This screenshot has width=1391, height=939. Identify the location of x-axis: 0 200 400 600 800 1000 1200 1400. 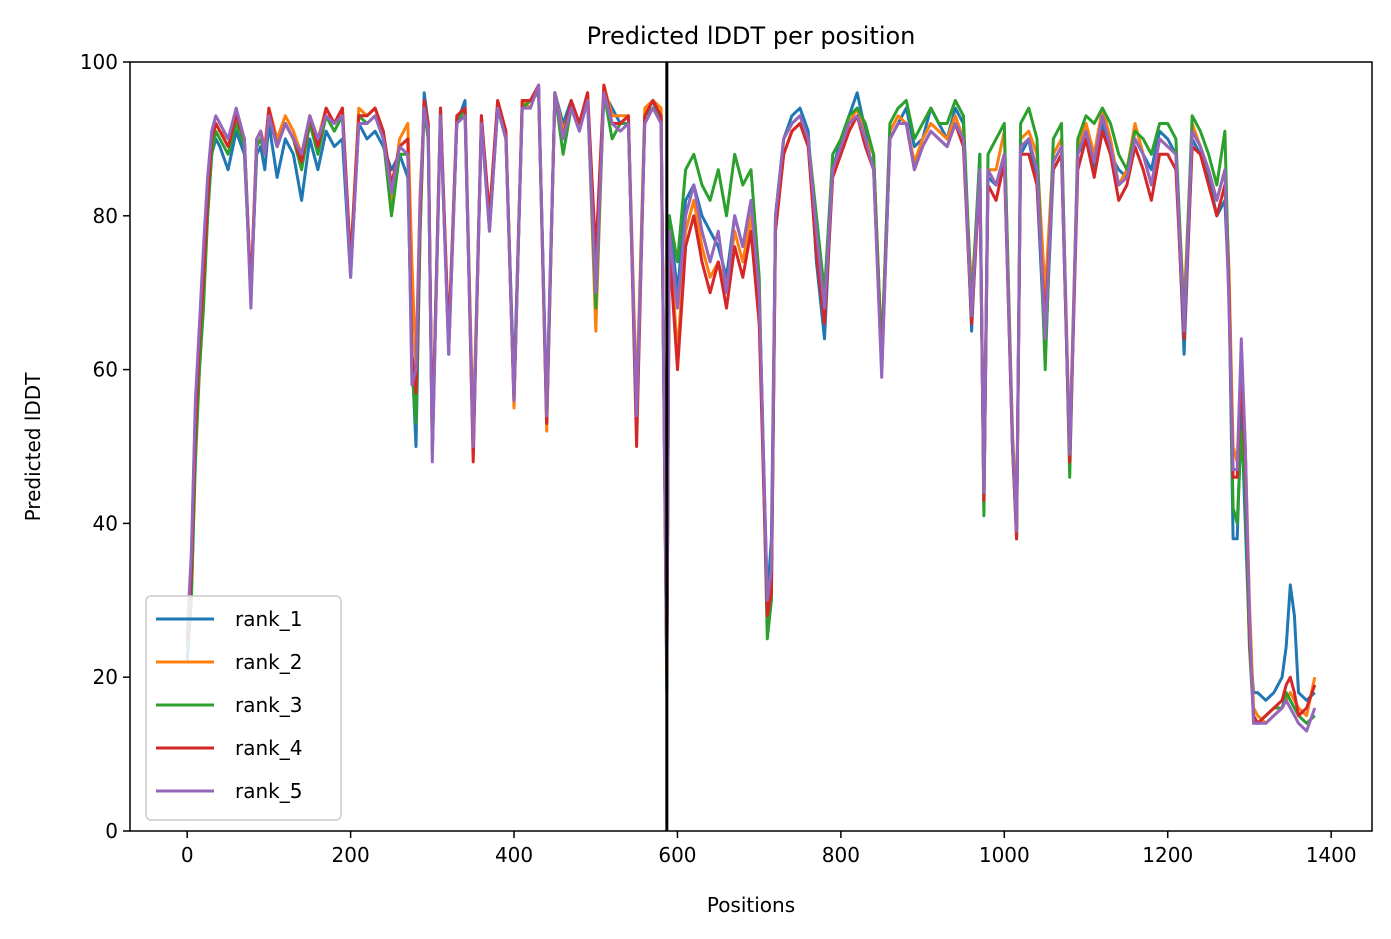
(769, 849).